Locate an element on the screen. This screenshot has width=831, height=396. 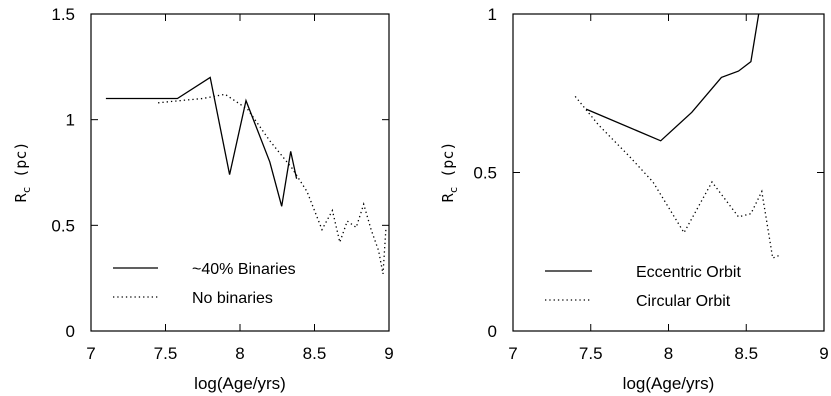
legend-label: Eccentric Orbit is located at coordinates (688, 272).